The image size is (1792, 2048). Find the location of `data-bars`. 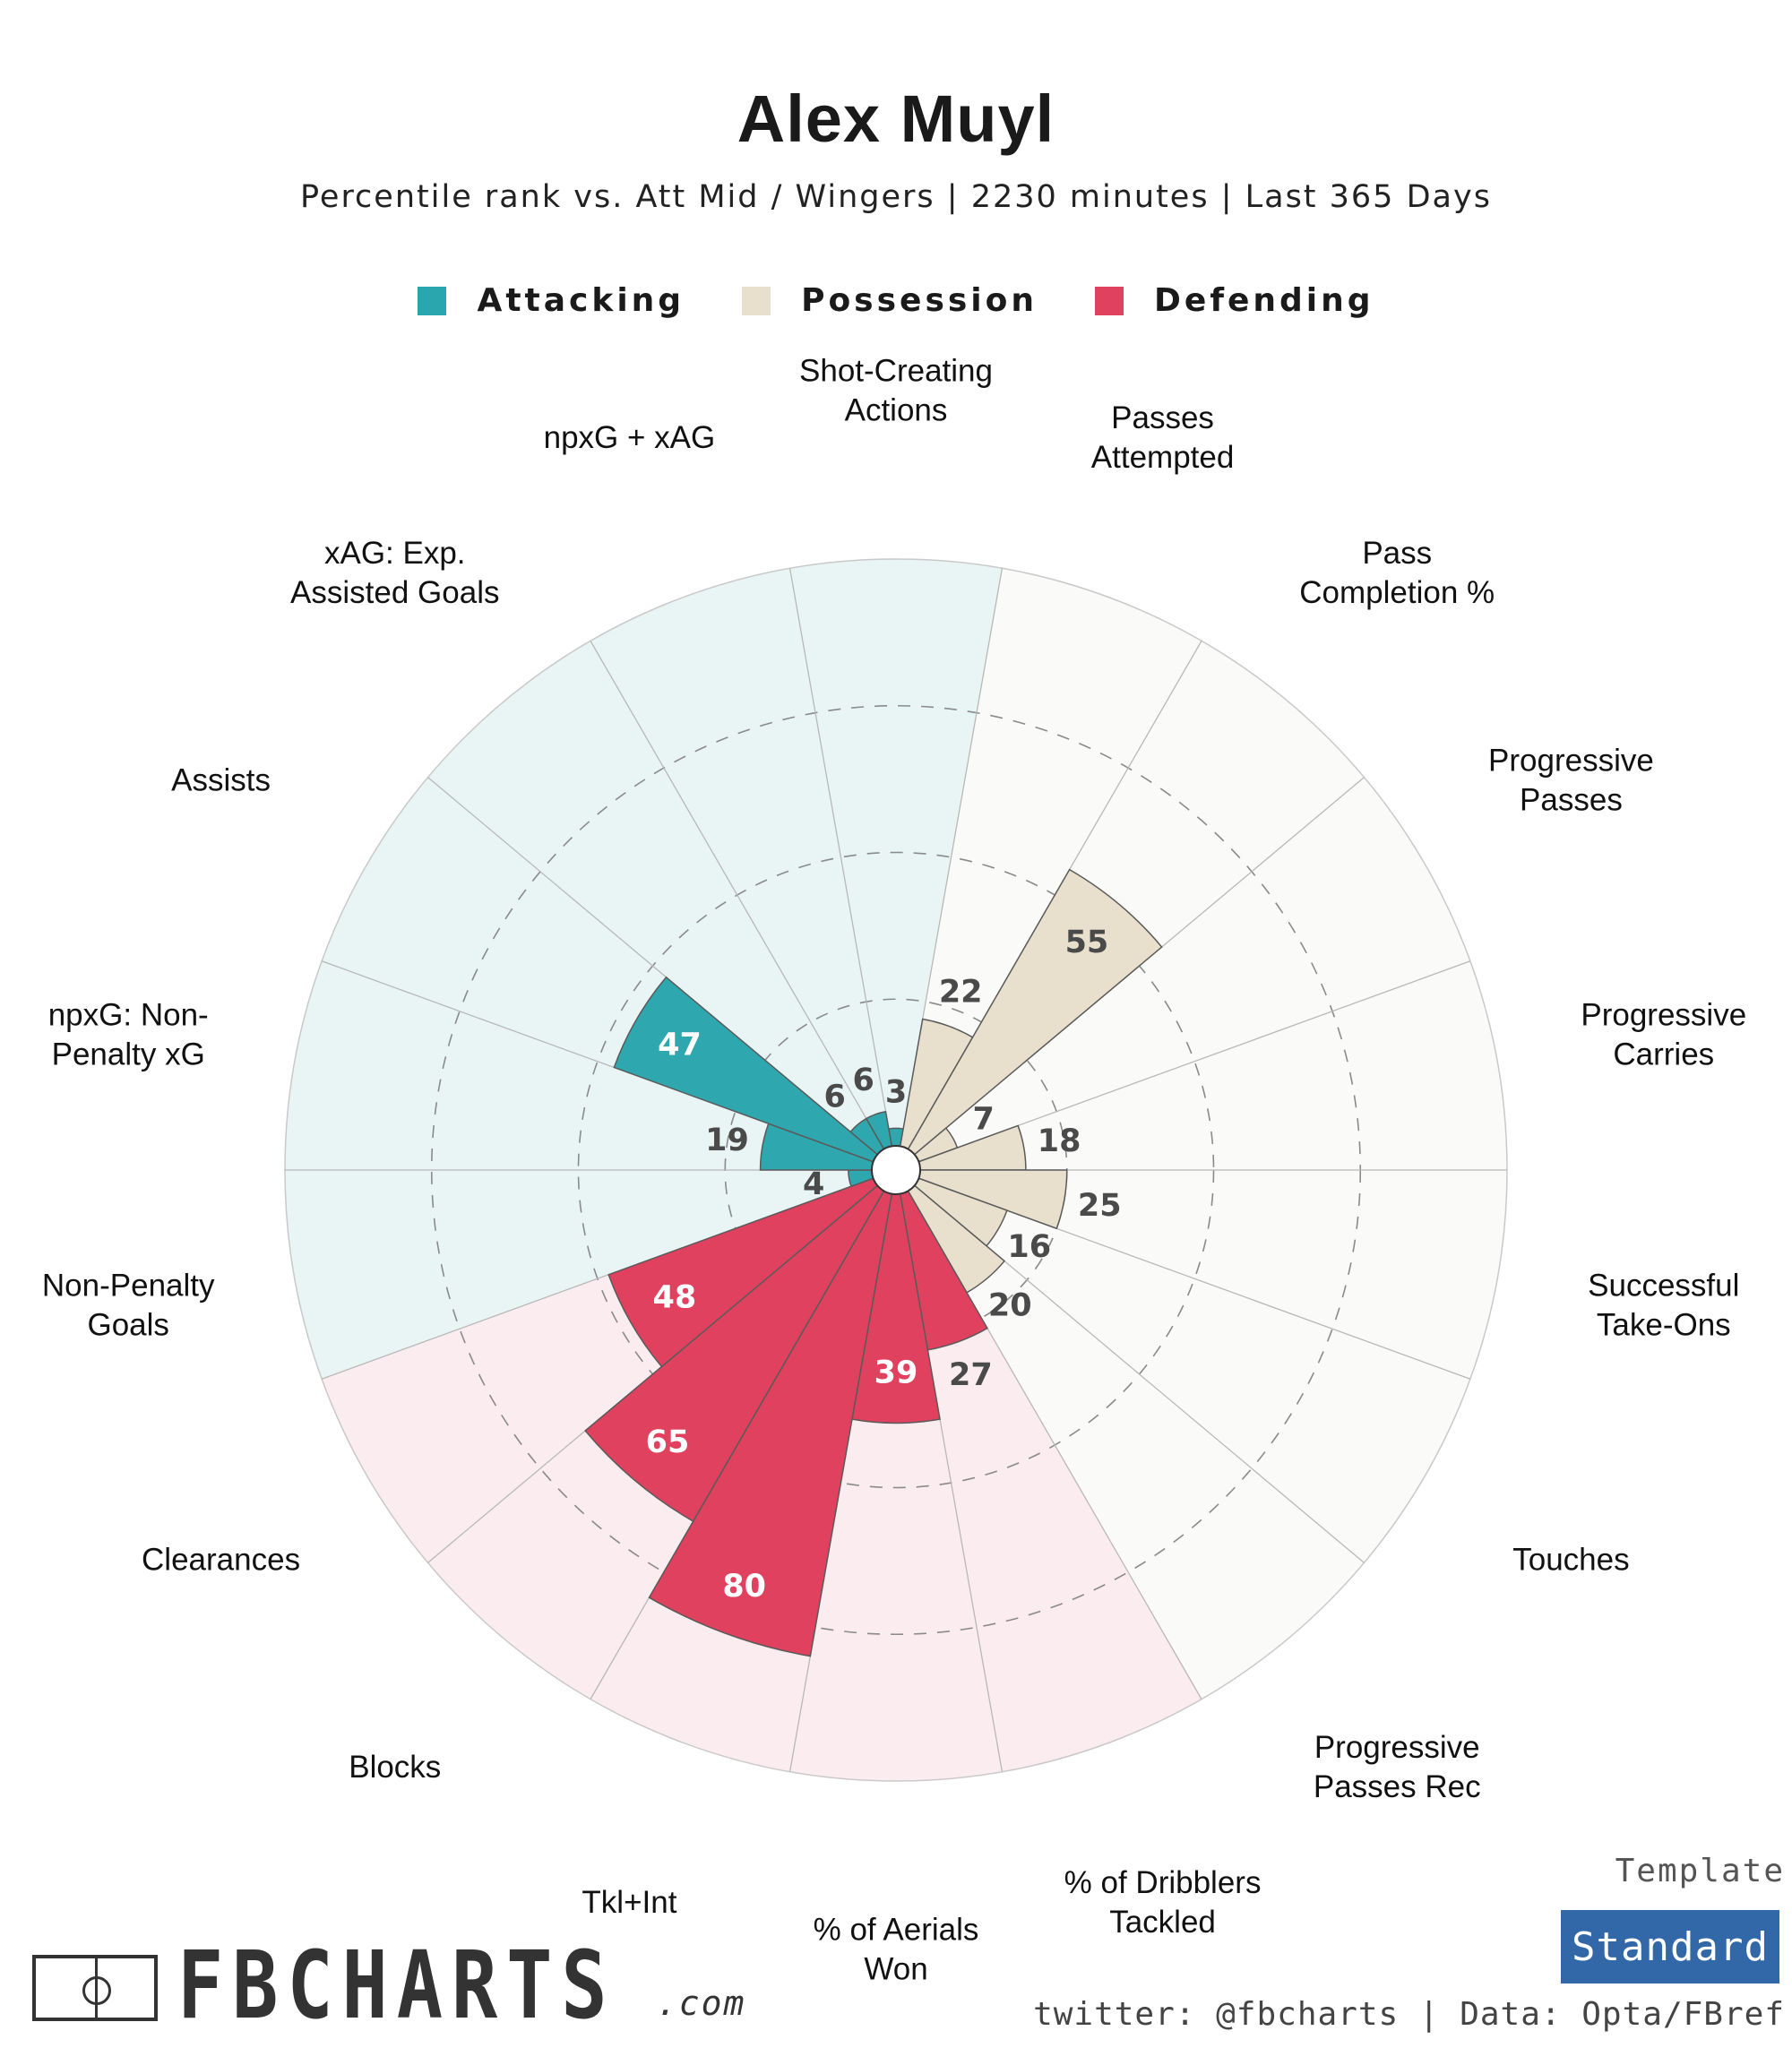

data-bars is located at coordinates (873, 1262).